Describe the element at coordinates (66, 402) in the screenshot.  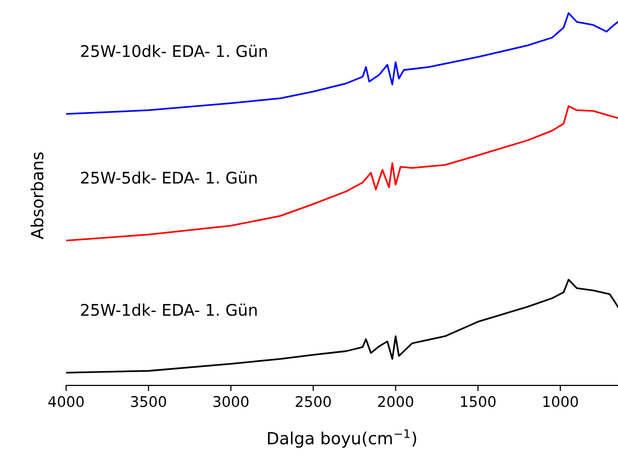
I see `x-tick-label: 4000` at that location.